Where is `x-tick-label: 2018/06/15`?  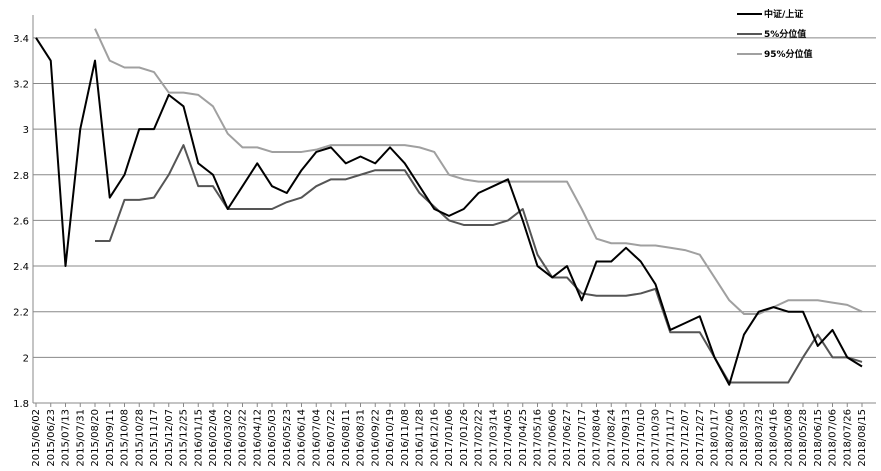
x-tick-label: 2018/06/15 is located at coordinates (818, 438).